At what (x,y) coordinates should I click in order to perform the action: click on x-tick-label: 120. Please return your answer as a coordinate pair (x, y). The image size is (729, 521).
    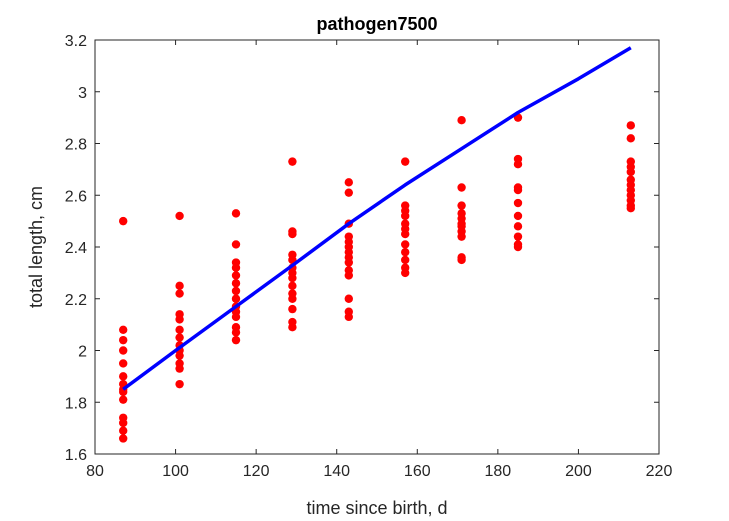
    Looking at the image, I should click on (256, 471).